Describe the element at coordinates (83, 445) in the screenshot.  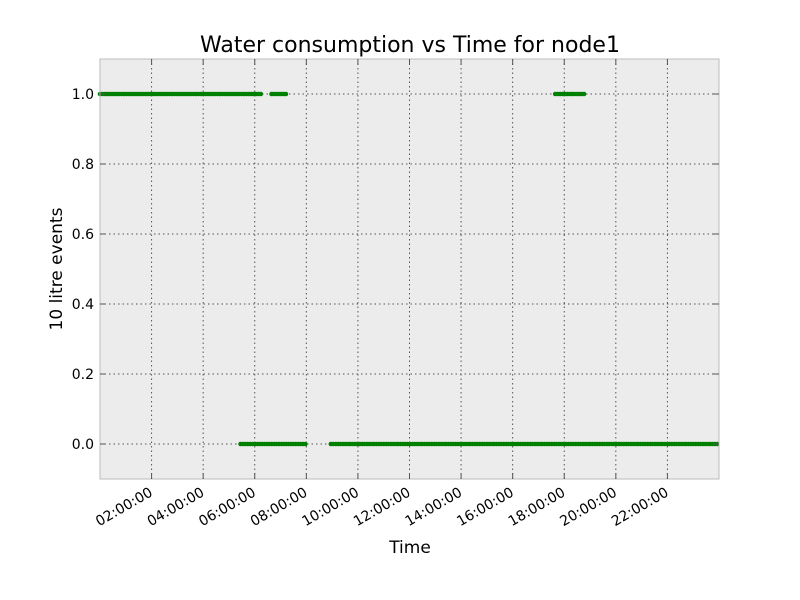
I see `y-tick-label: 0.0` at that location.